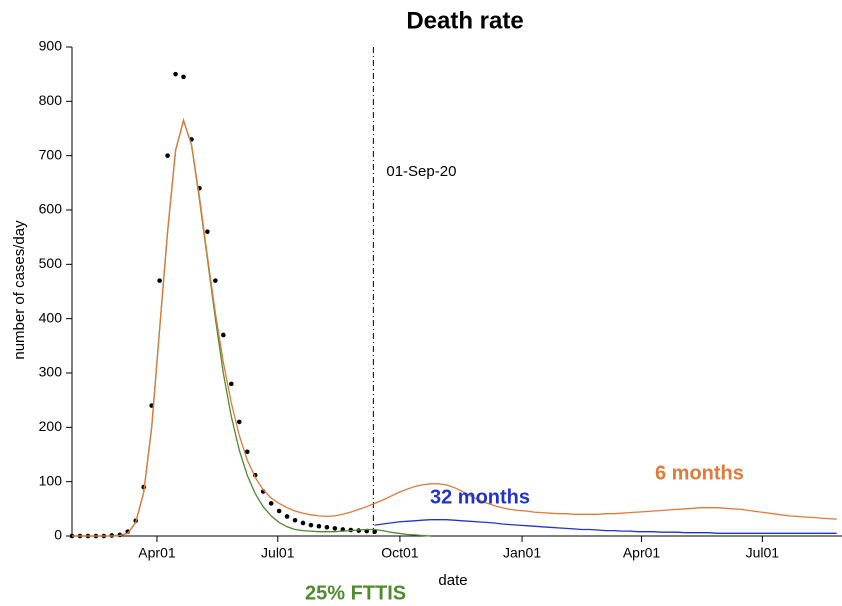  What do you see at coordinates (522, 553) in the screenshot?
I see `x-tick-label: Jan01` at bounding box center [522, 553].